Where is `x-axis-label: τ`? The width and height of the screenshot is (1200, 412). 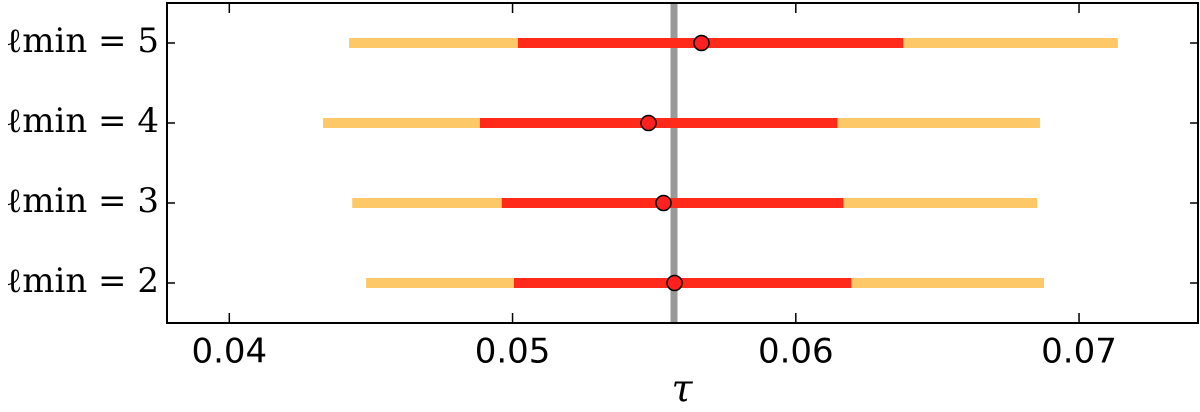 x-axis-label: τ is located at coordinates (682, 389).